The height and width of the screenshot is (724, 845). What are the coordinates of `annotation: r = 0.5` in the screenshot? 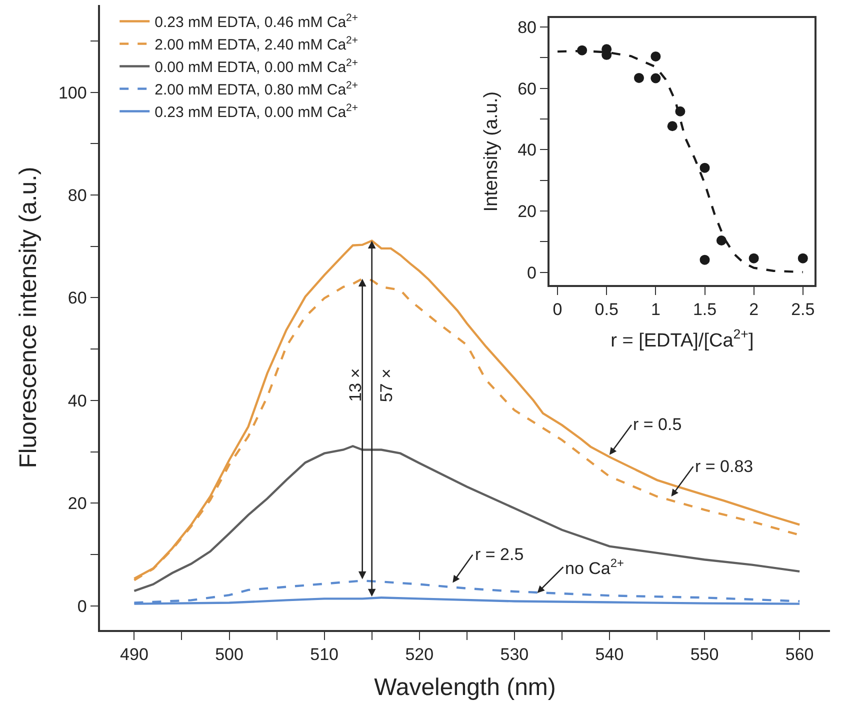 It's located at (657, 424).